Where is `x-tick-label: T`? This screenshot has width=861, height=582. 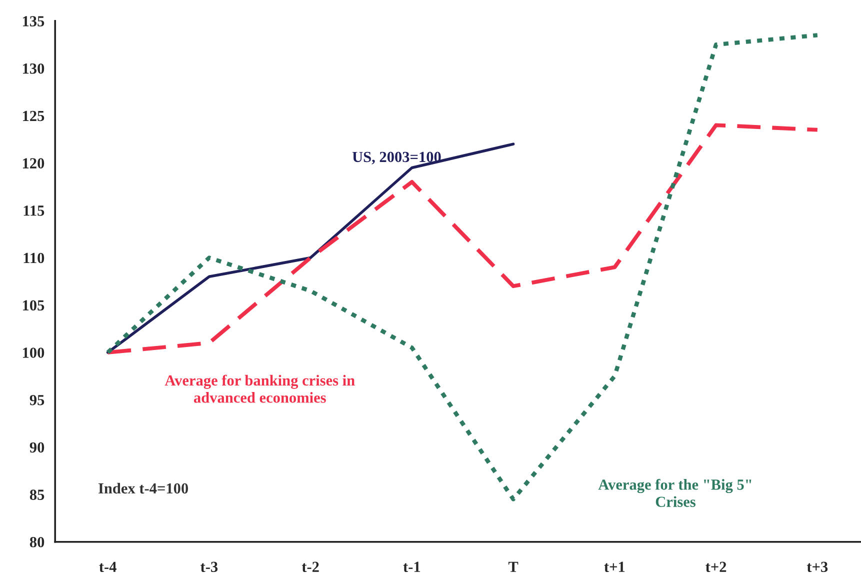 x-tick-label: T is located at coordinates (513, 567).